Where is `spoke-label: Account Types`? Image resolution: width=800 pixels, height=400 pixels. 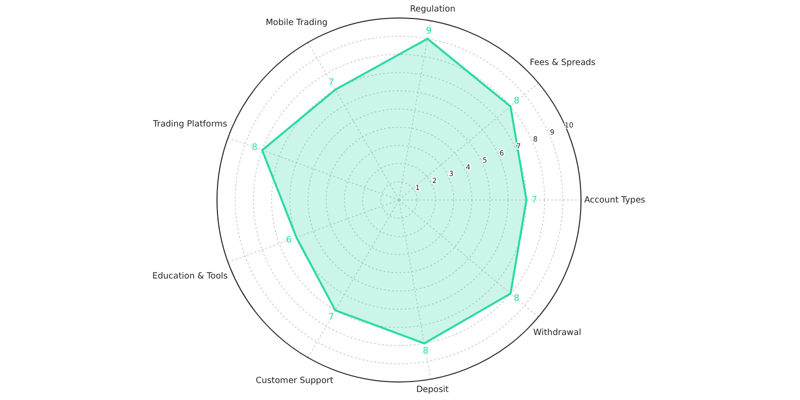
spoke-label: Account Types is located at coordinates (615, 200).